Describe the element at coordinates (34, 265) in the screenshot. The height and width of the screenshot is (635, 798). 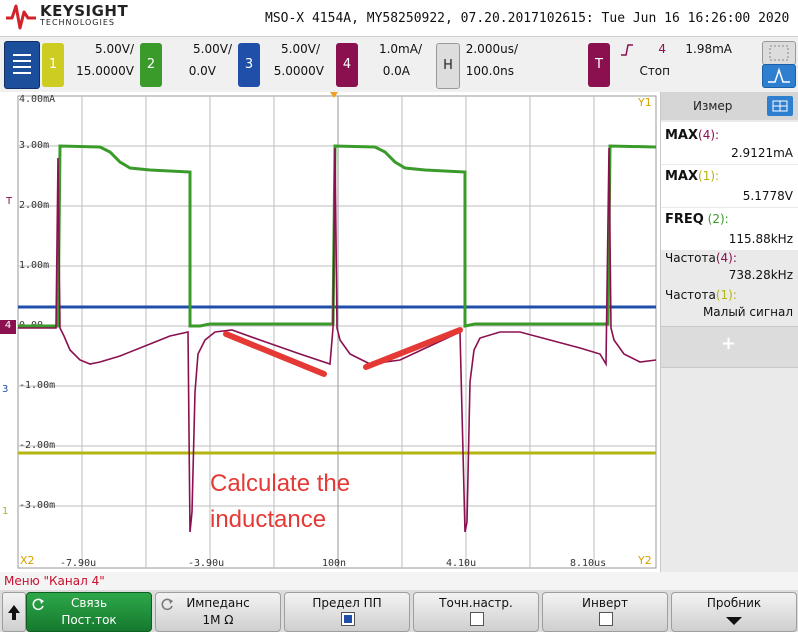
I see `y-tick-label: 1.00m` at that location.